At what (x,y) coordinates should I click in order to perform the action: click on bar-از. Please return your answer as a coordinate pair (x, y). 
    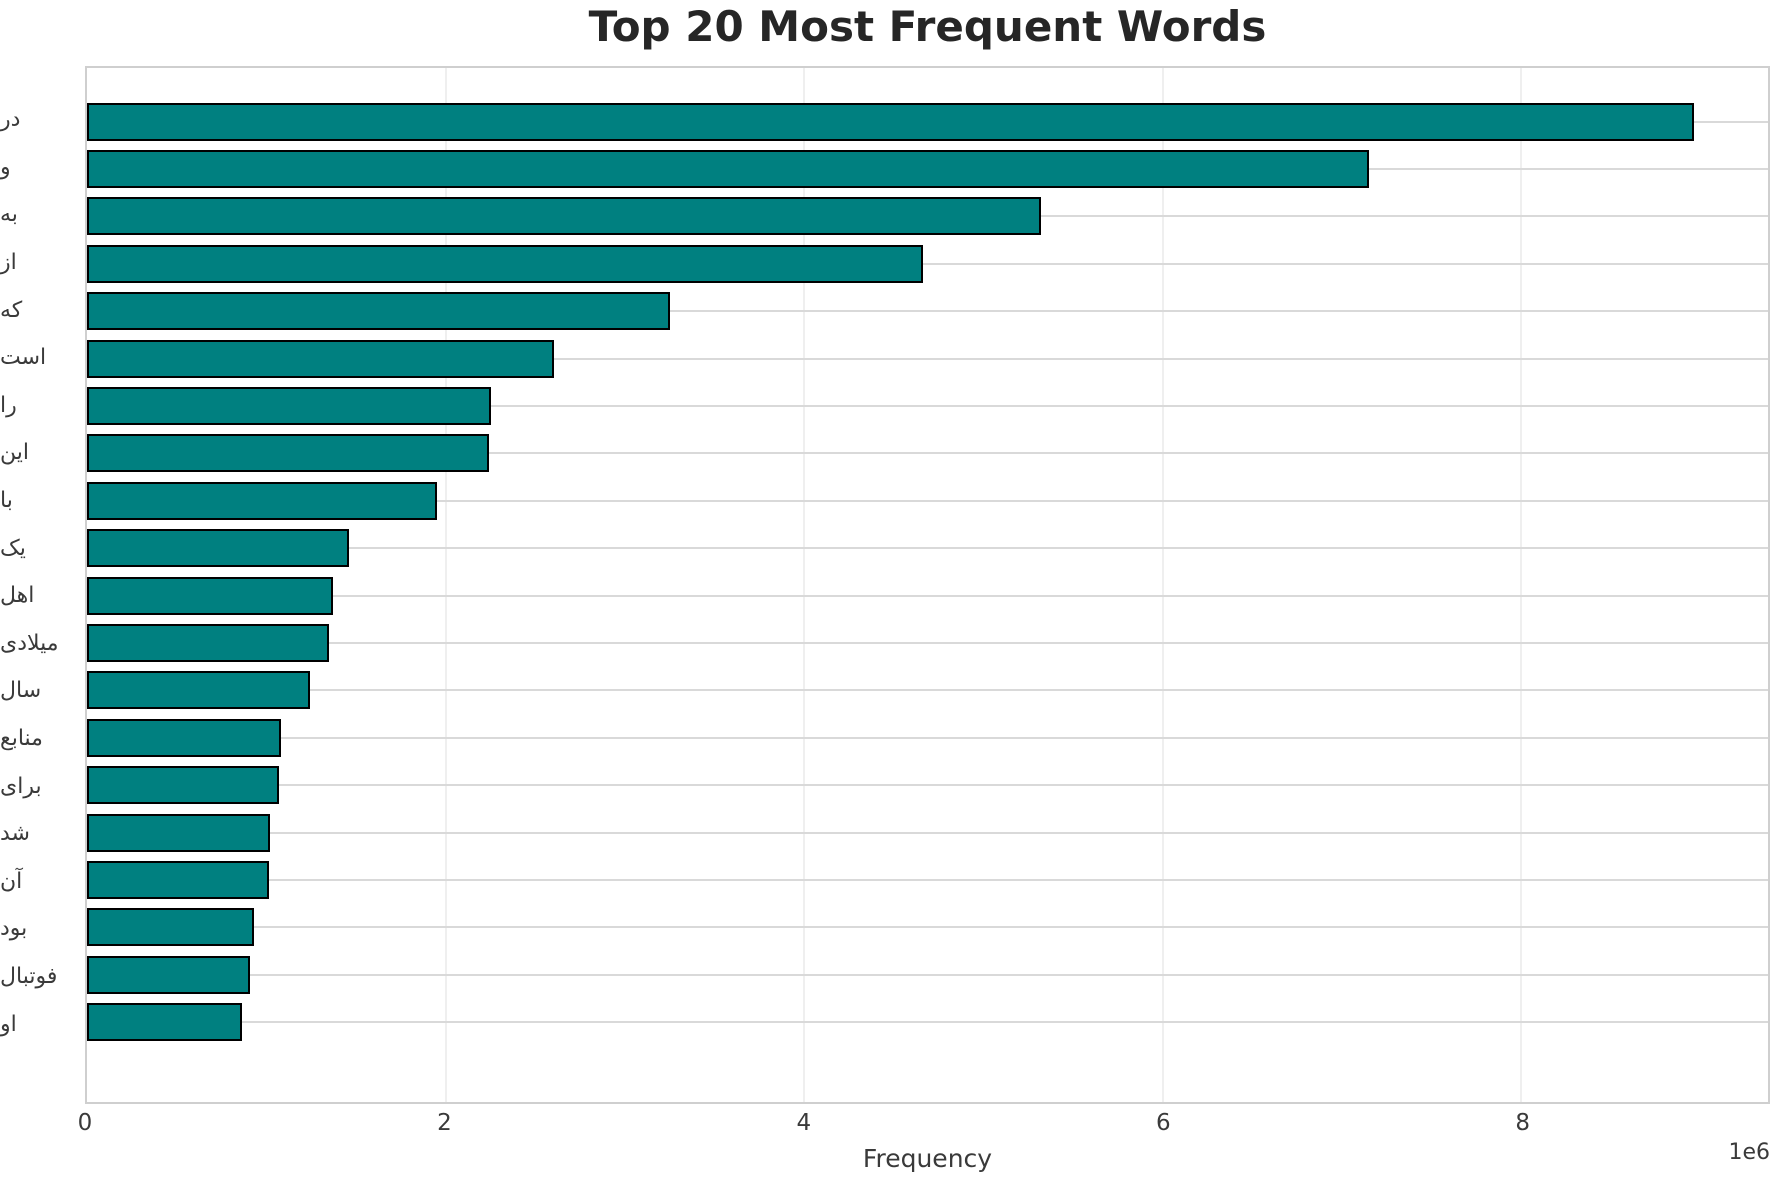
    Looking at the image, I should click on (505, 263).